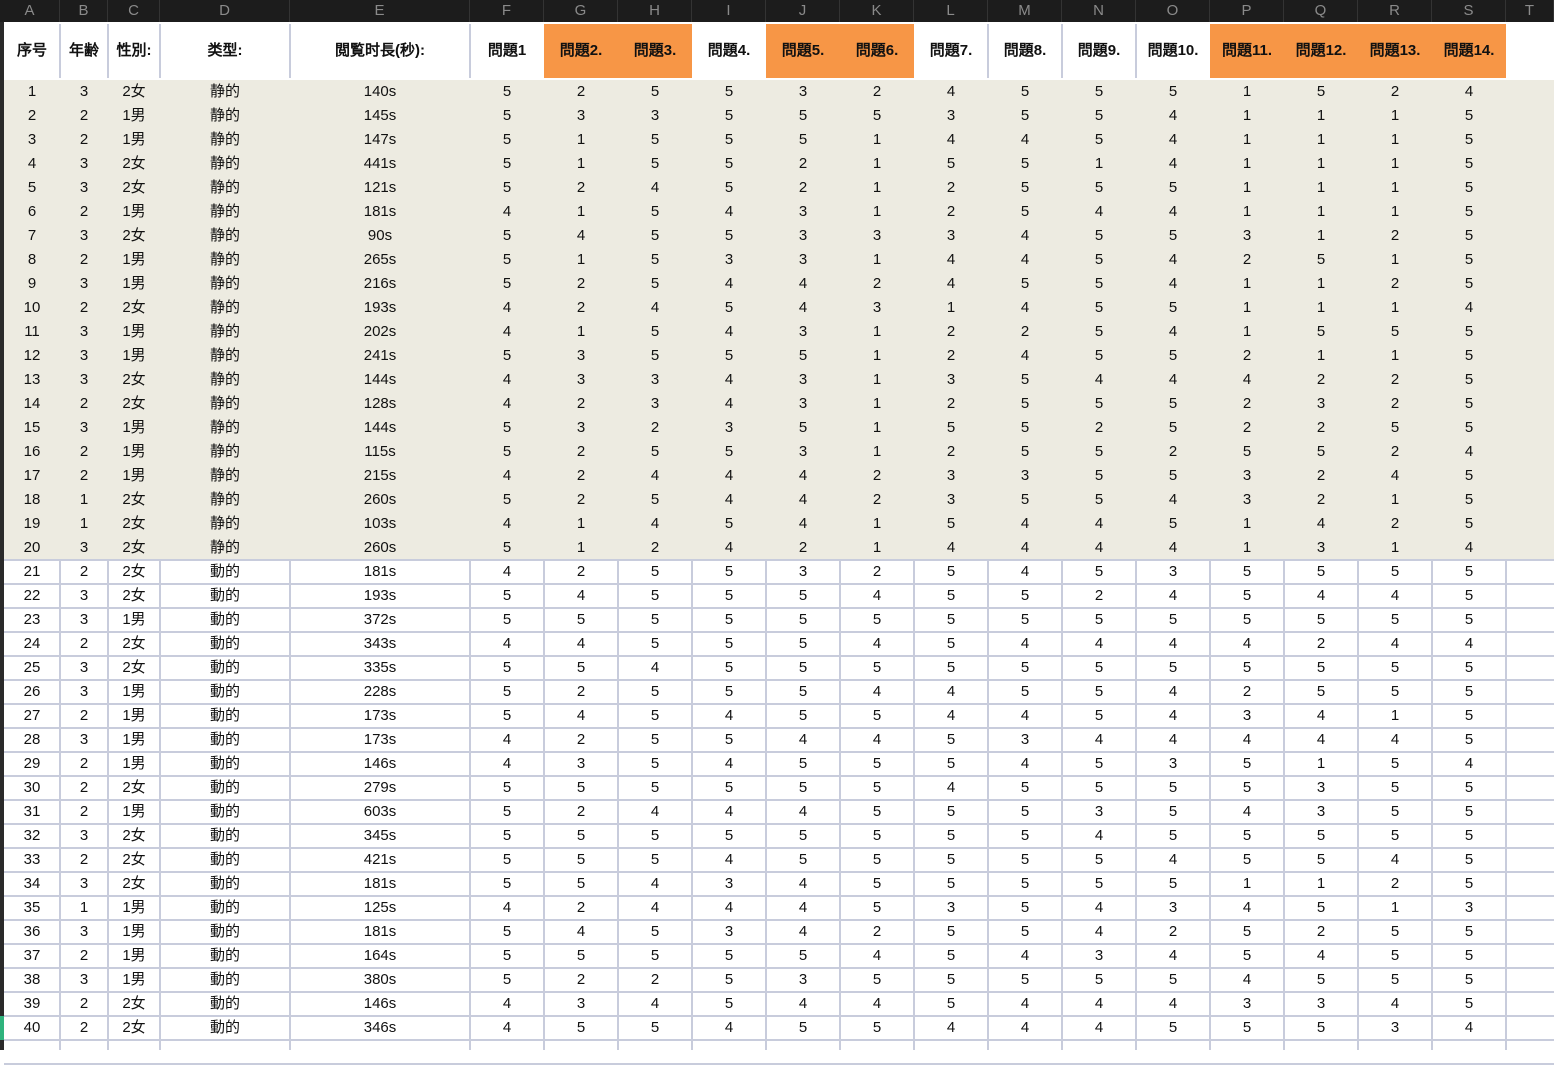 The height and width of the screenshot is (1065, 1554). What do you see at coordinates (32, 787) in the screenshot?
I see `table-cell: 30` at bounding box center [32, 787].